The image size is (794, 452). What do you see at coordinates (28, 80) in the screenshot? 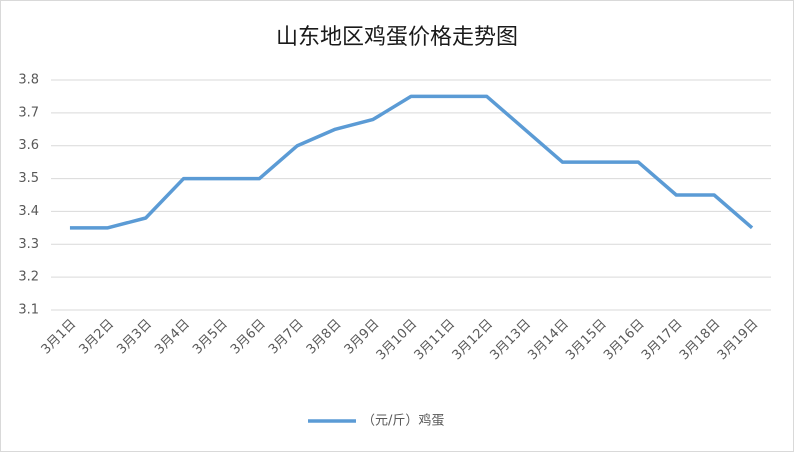
I see `y-tick-label: 3.8` at bounding box center [28, 80].